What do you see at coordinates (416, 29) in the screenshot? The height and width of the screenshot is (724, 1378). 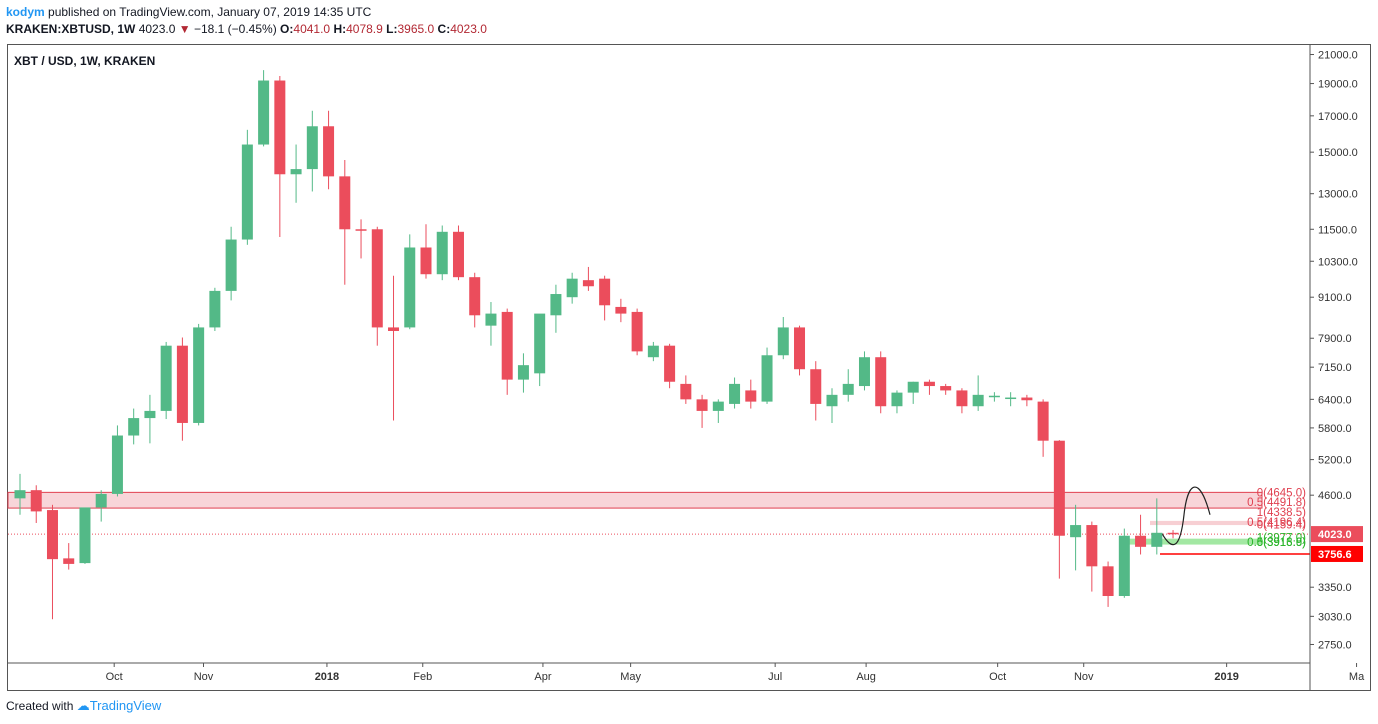 I see `low-value: 3965.0` at bounding box center [416, 29].